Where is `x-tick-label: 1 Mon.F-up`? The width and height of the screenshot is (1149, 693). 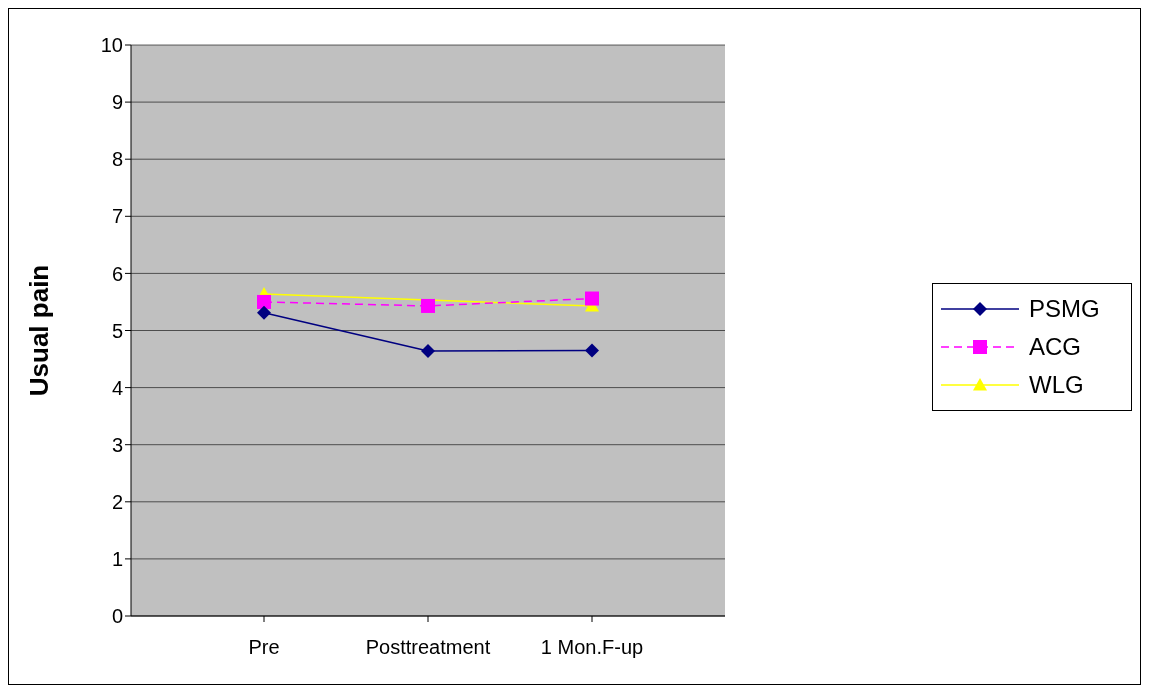 x-tick-label: 1 Mon.F-up is located at coordinates (592, 647).